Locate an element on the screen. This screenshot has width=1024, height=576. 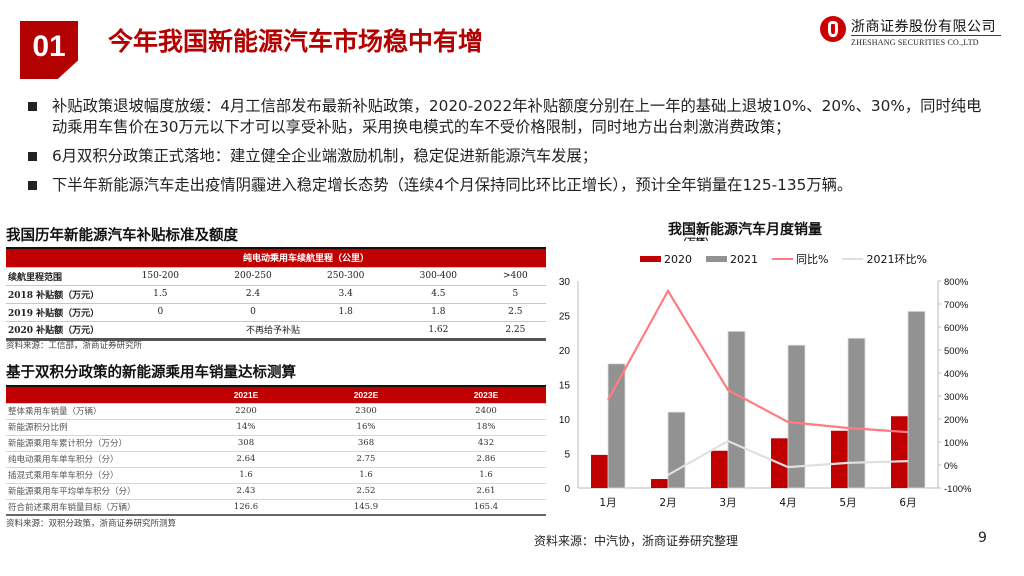
logo-chinese-name: 浙商证券股份有限公司 is located at coordinates (923, 27).